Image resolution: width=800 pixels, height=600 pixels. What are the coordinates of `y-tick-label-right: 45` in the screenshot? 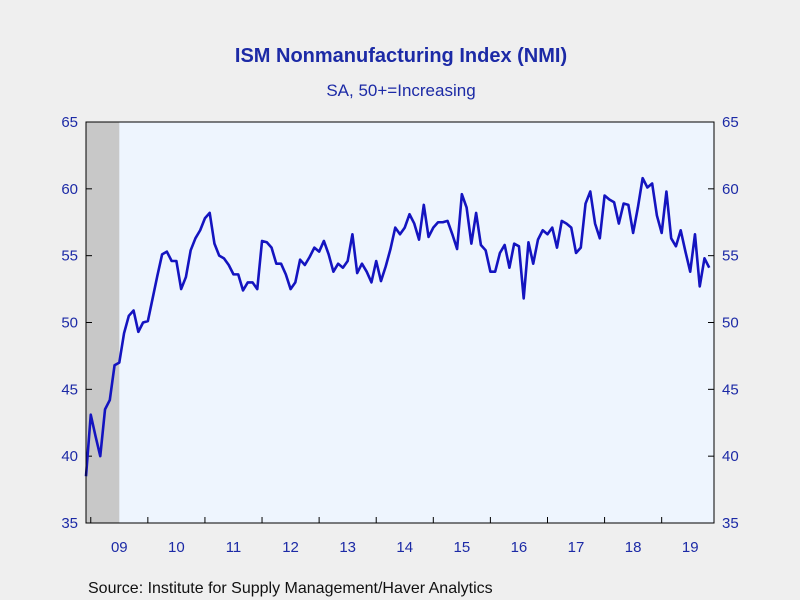 It's located at (730, 389).